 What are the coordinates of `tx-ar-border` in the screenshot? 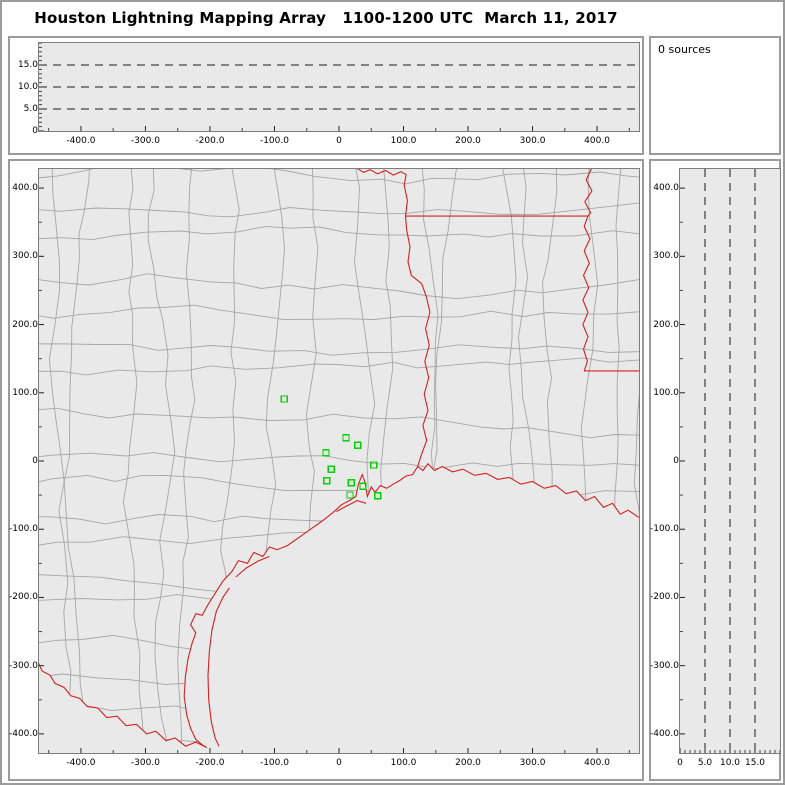 It's located at (382, 193).